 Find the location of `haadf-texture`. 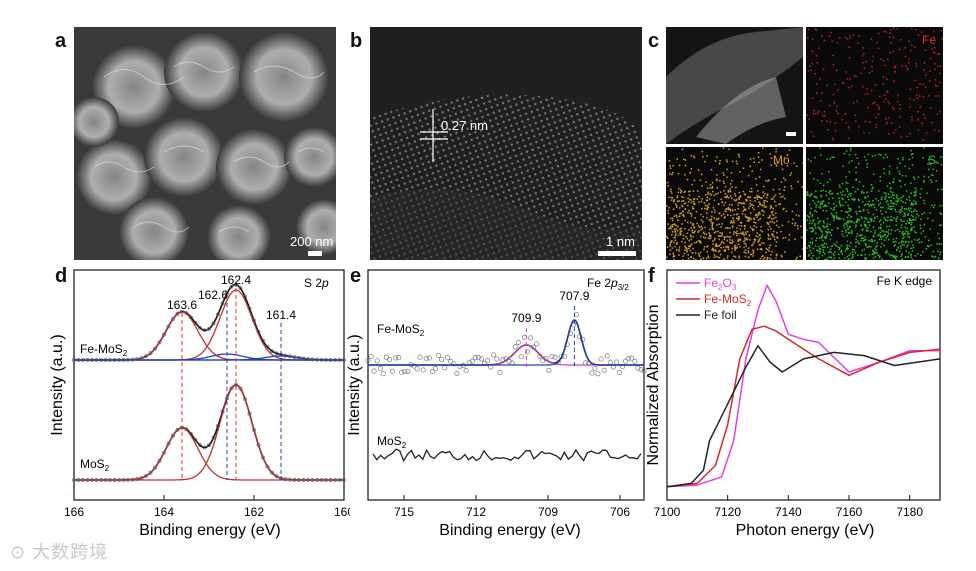

haadf-texture is located at coordinates (734, 85).